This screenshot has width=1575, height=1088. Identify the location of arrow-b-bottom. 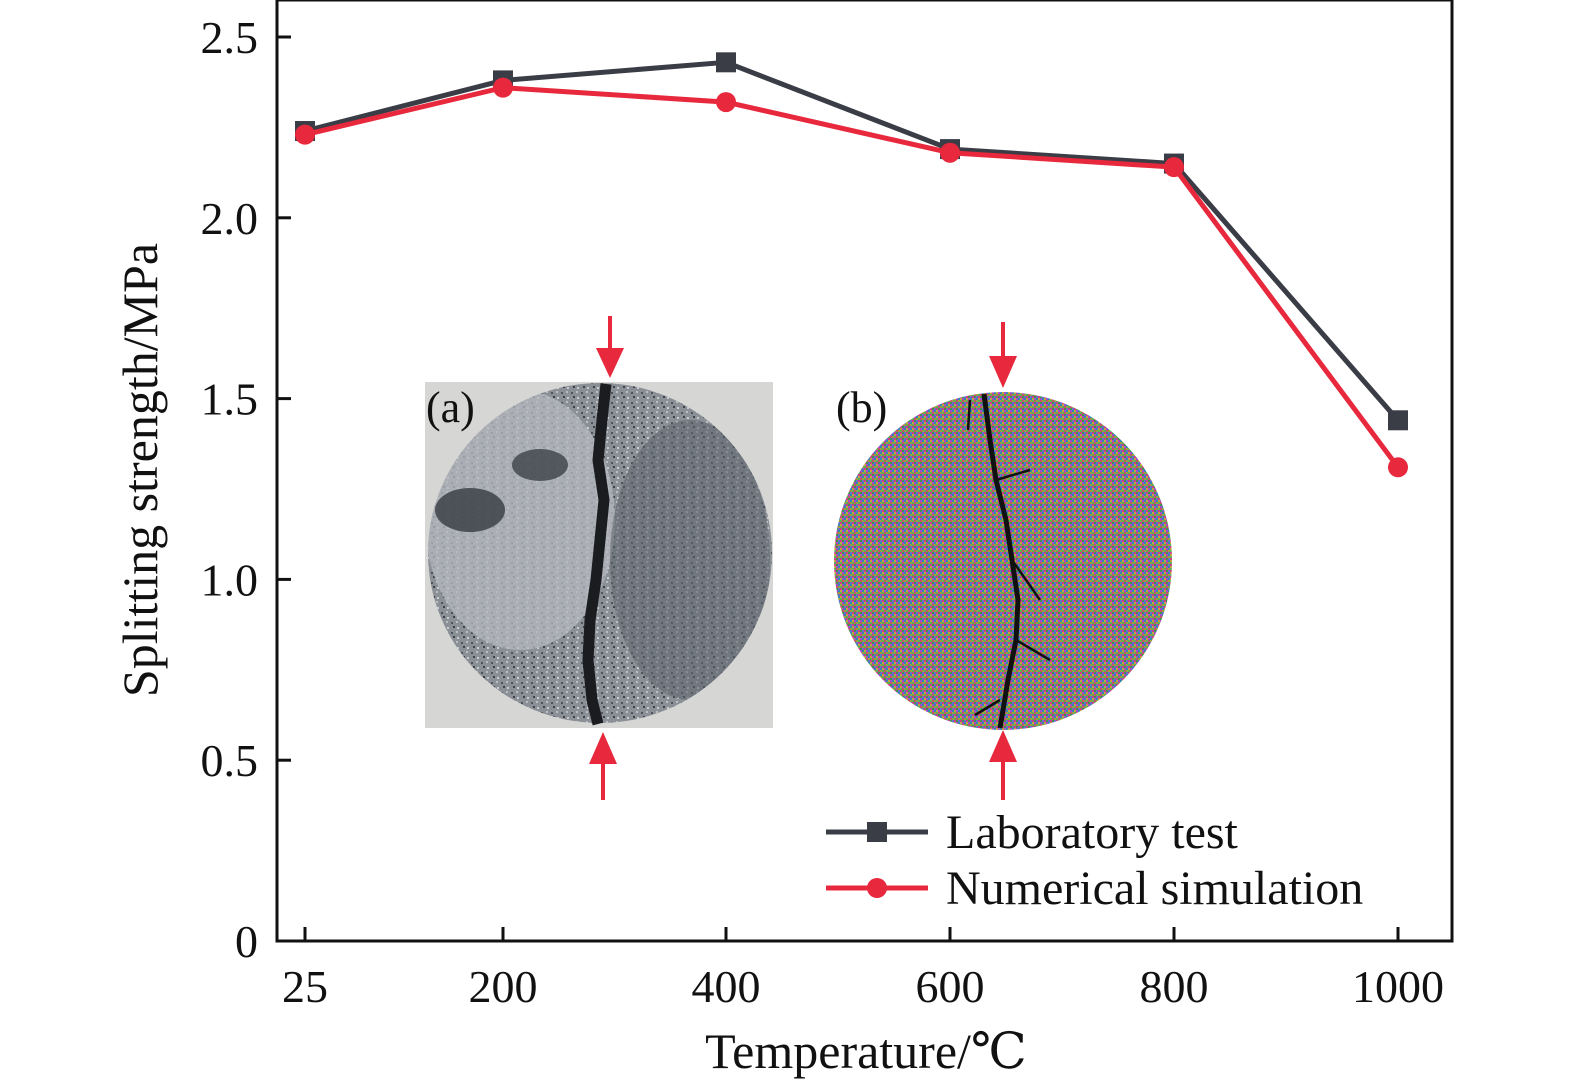
(1003, 765).